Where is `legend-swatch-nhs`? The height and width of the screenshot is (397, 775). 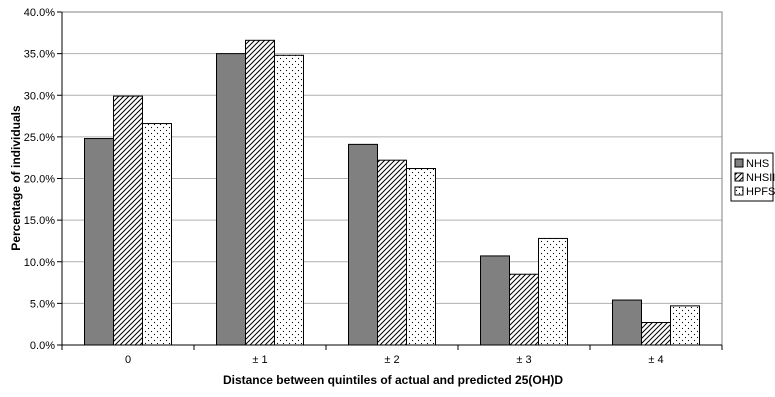 legend-swatch-nhs is located at coordinates (739, 163).